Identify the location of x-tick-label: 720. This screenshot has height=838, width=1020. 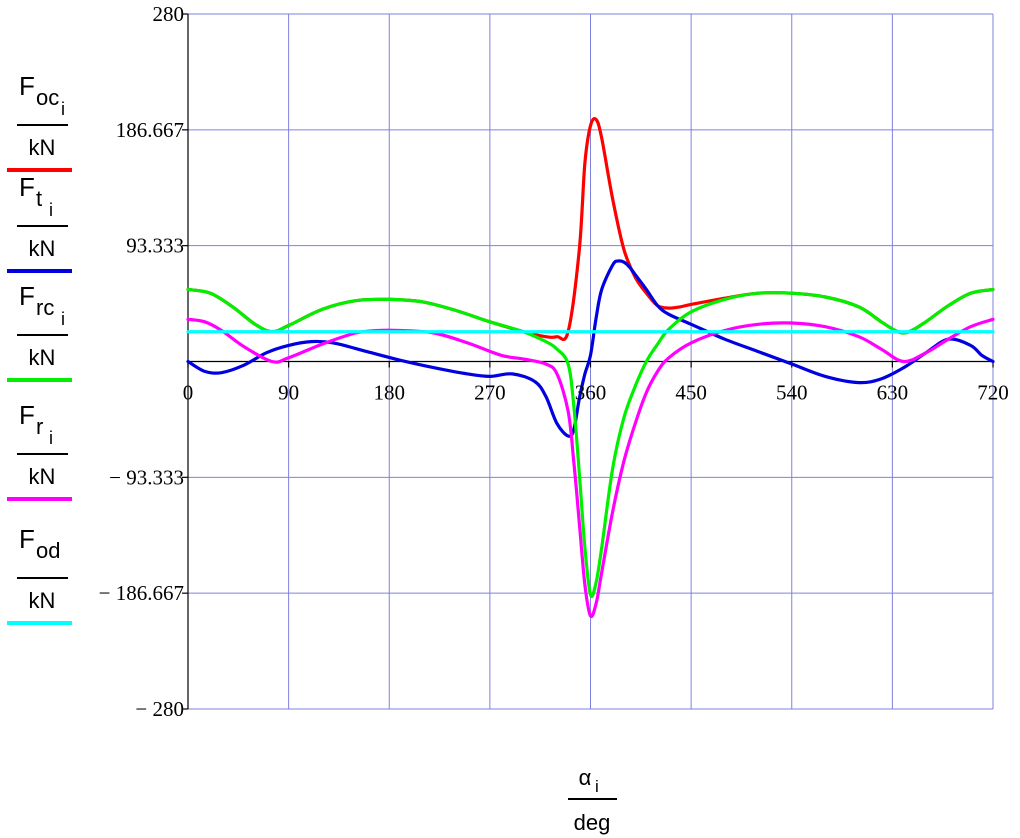
(993, 393).